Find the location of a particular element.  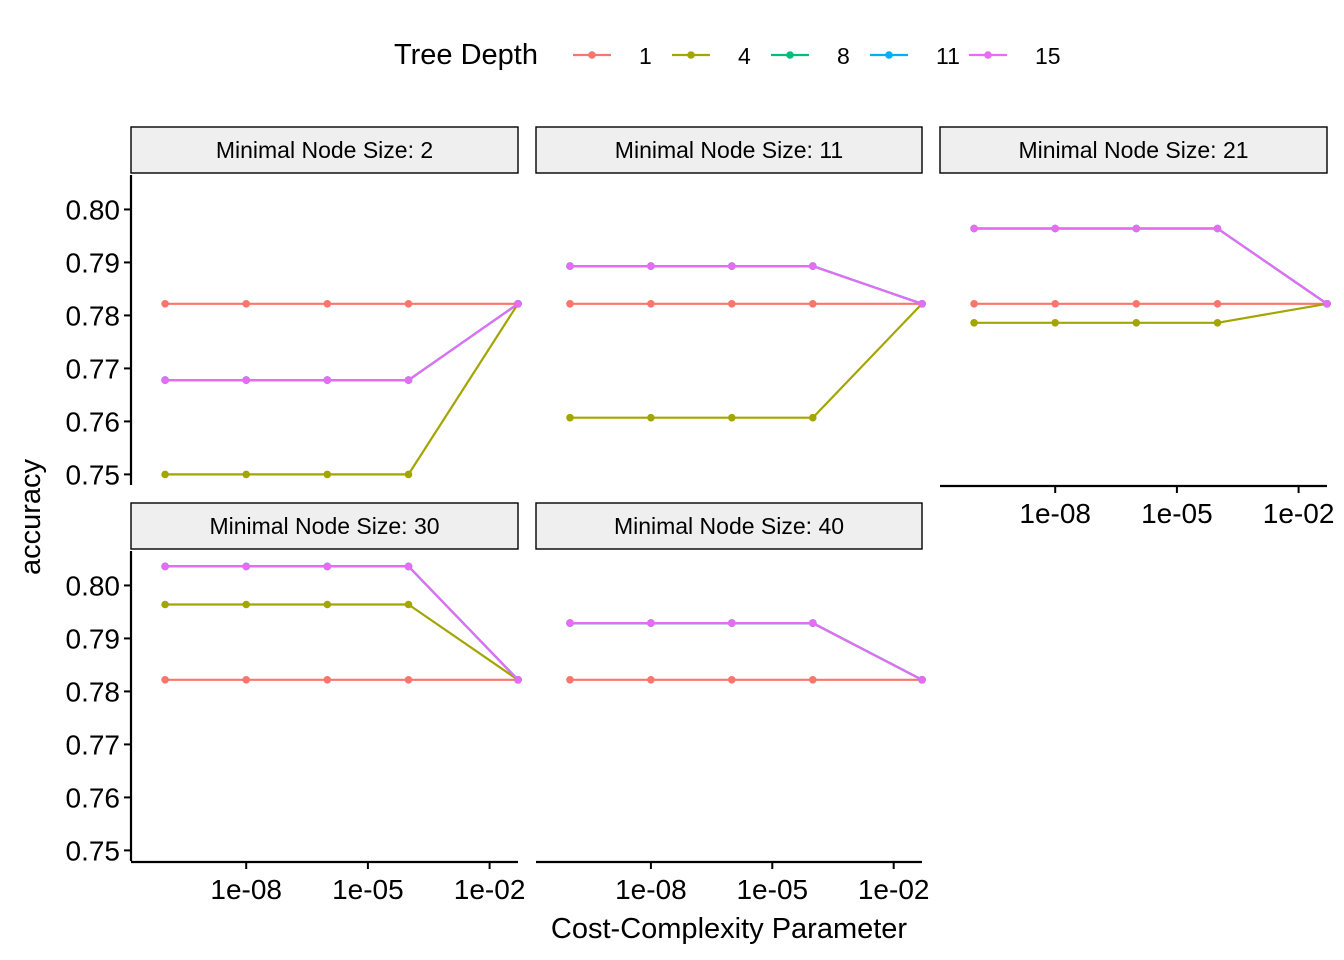

facet-panel-3: Minimal Node Size: 21 1e-08 1e-05 1e-02 is located at coordinates (1136, 327).